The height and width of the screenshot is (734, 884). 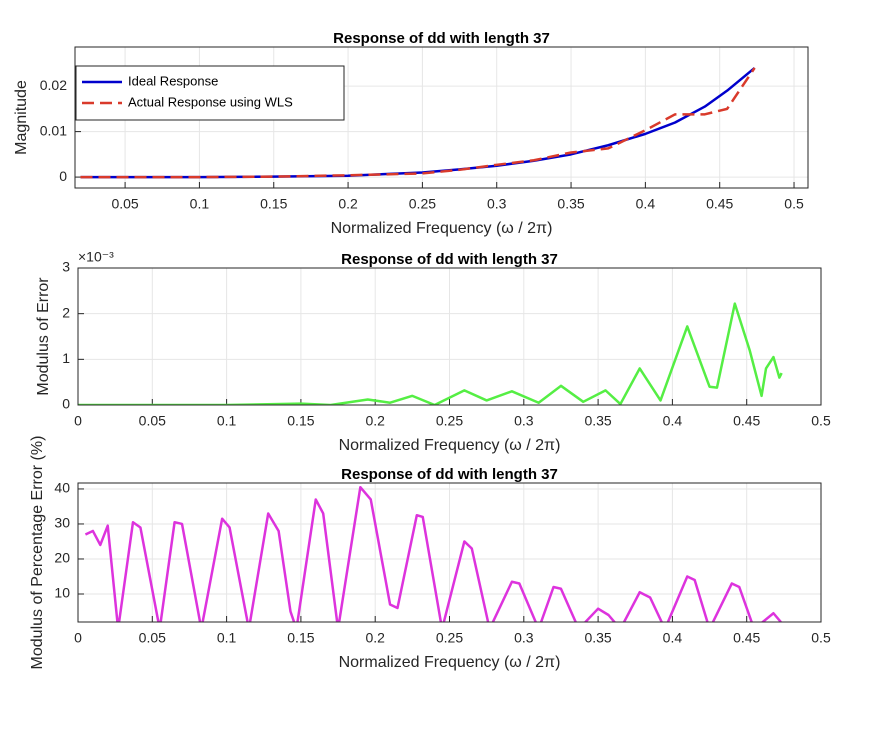 What do you see at coordinates (53, 85) in the screenshot?
I see `y-tick-label: 0.02` at bounding box center [53, 85].